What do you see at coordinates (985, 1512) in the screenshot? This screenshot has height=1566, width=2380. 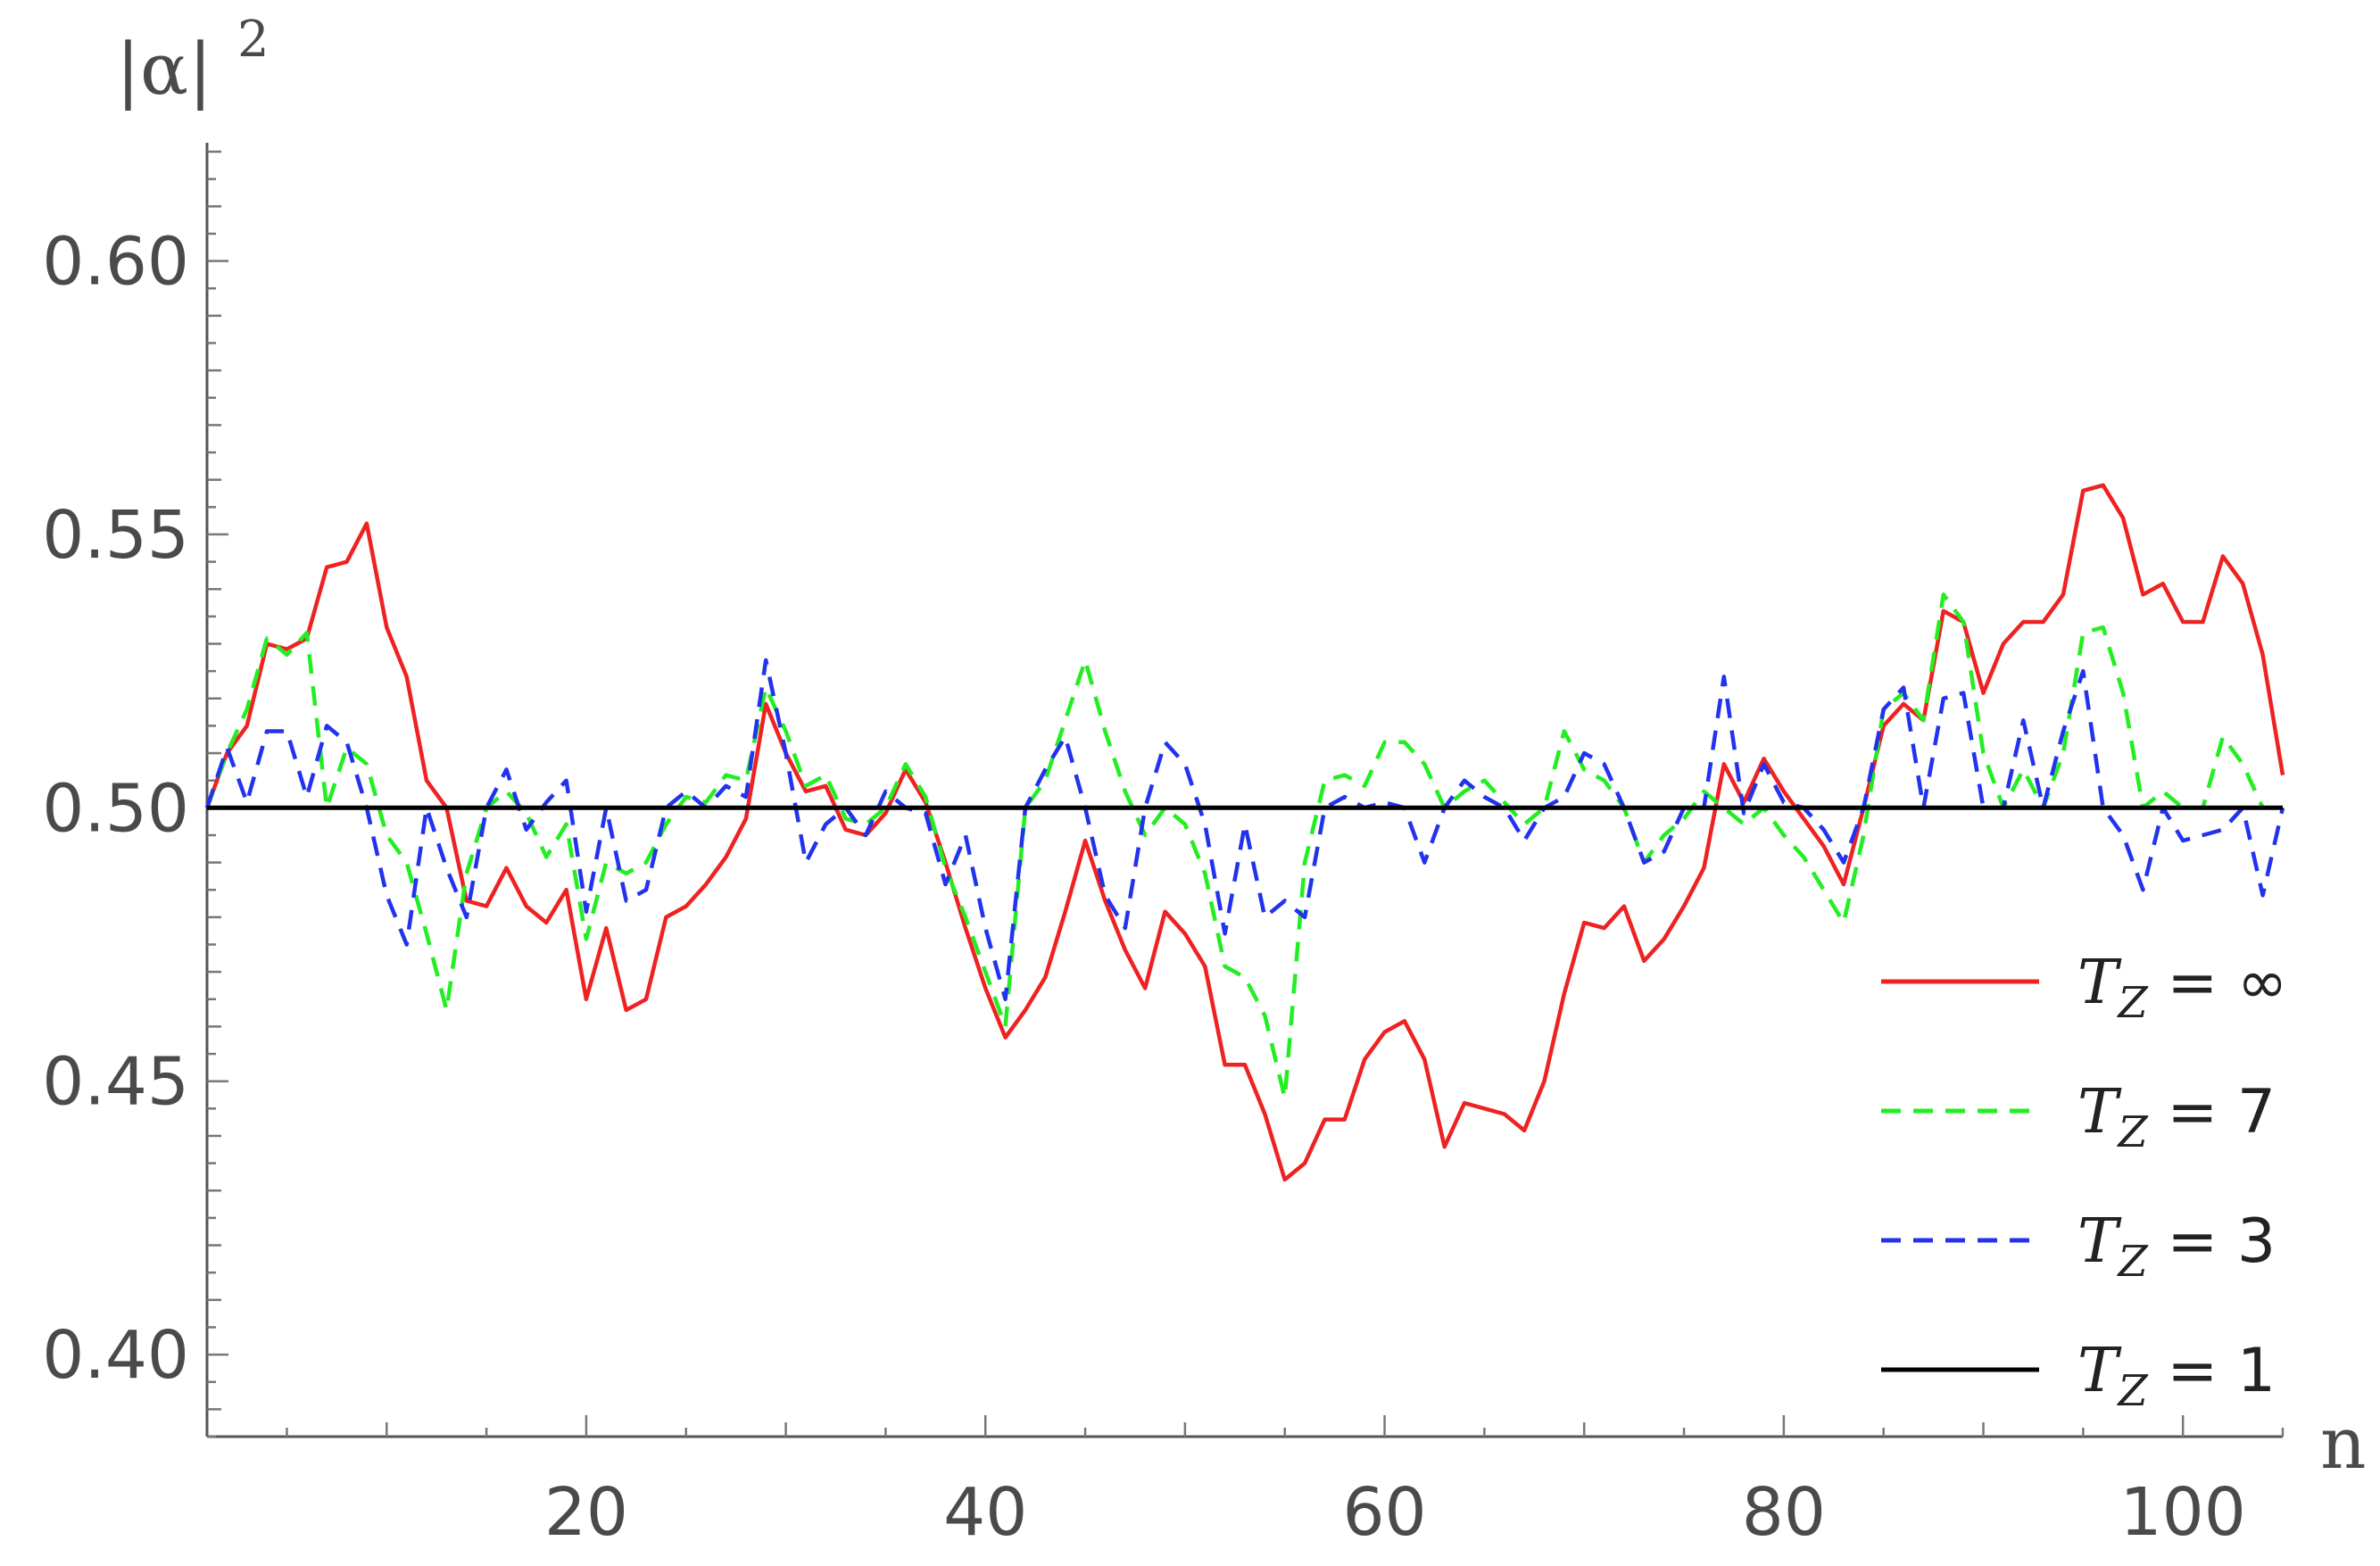 I see `x-tick-label: 40` at bounding box center [985, 1512].